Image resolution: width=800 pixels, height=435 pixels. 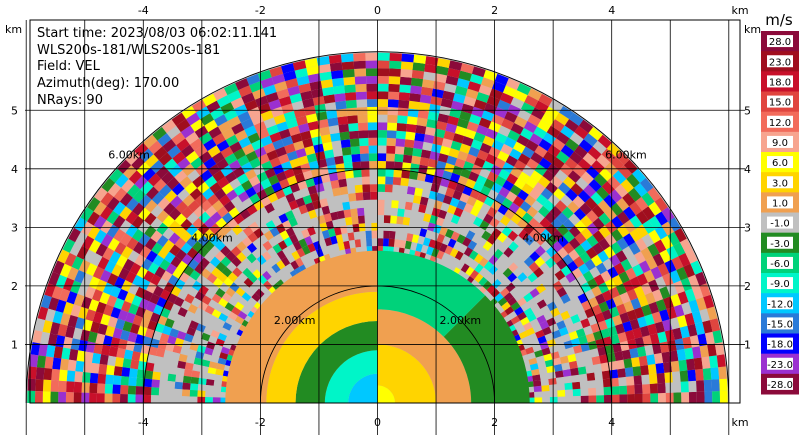 I want to click on y-tick-label-right: 5, so click(x=747, y=110).